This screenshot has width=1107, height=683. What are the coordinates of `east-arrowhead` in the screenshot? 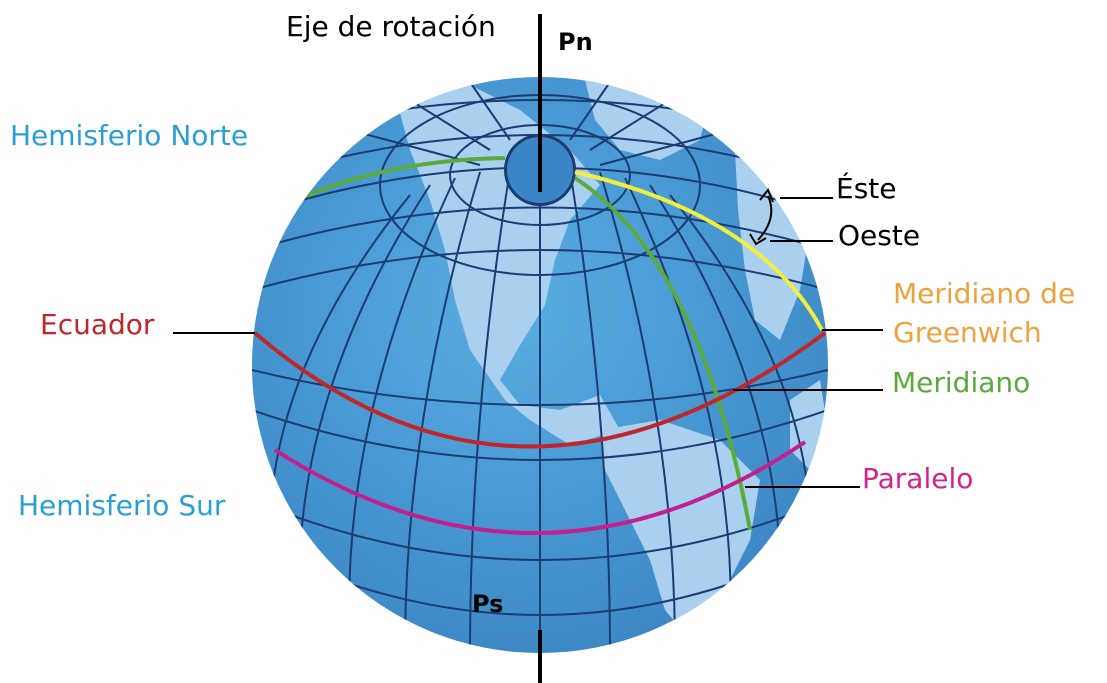 It's located at (766, 195).